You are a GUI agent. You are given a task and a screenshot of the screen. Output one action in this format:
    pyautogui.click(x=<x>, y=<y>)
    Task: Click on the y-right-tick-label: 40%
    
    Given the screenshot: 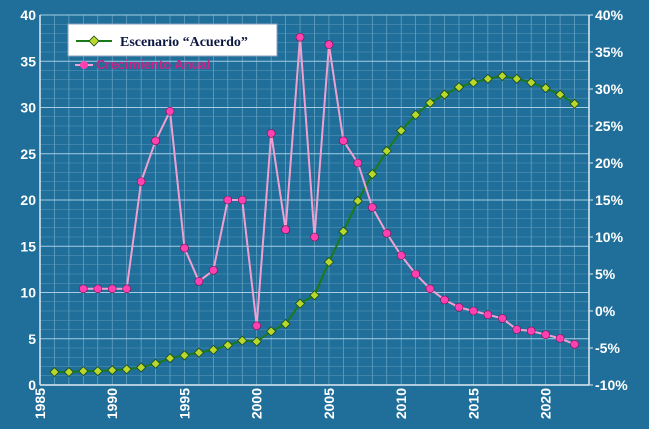 What is the action you would take?
    pyautogui.click(x=609, y=15)
    